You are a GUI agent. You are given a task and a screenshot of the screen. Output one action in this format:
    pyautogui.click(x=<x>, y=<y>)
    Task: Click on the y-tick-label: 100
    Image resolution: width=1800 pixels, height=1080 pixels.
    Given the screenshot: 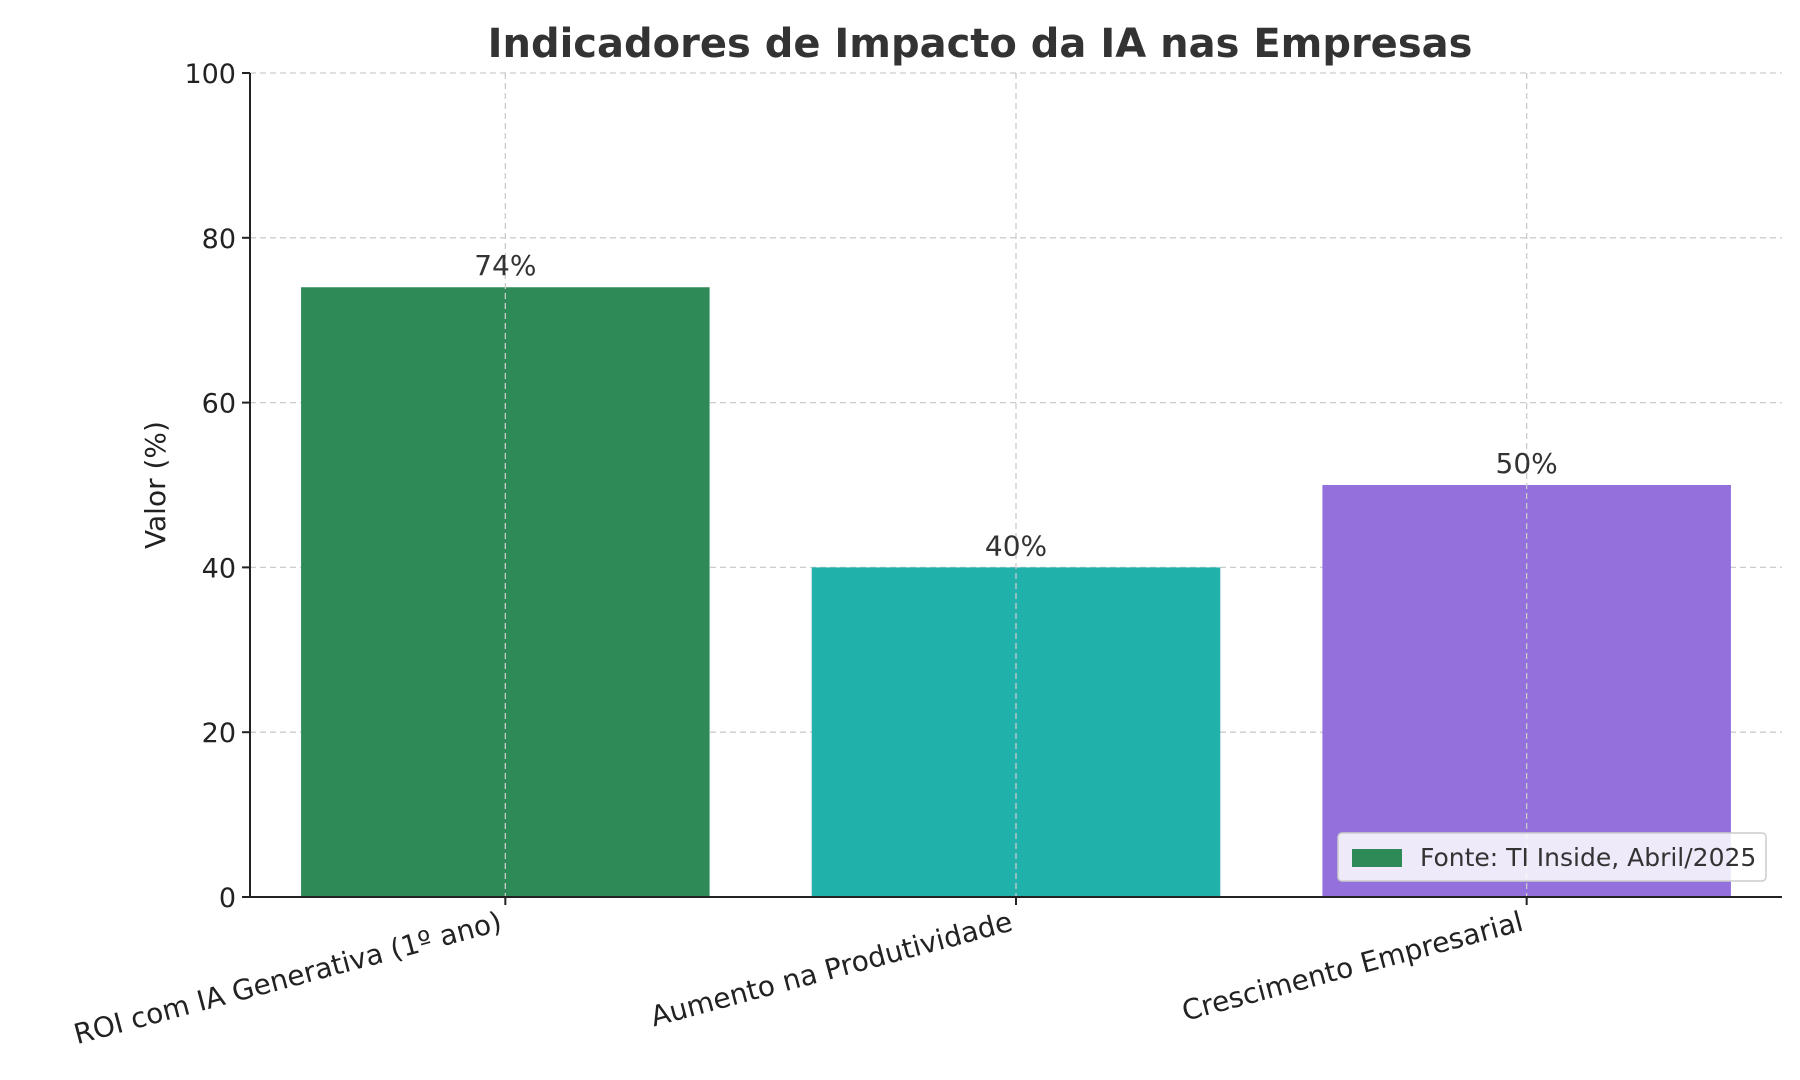 What is the action you would take?
    pyautogui.click(x=210, y=74)
    